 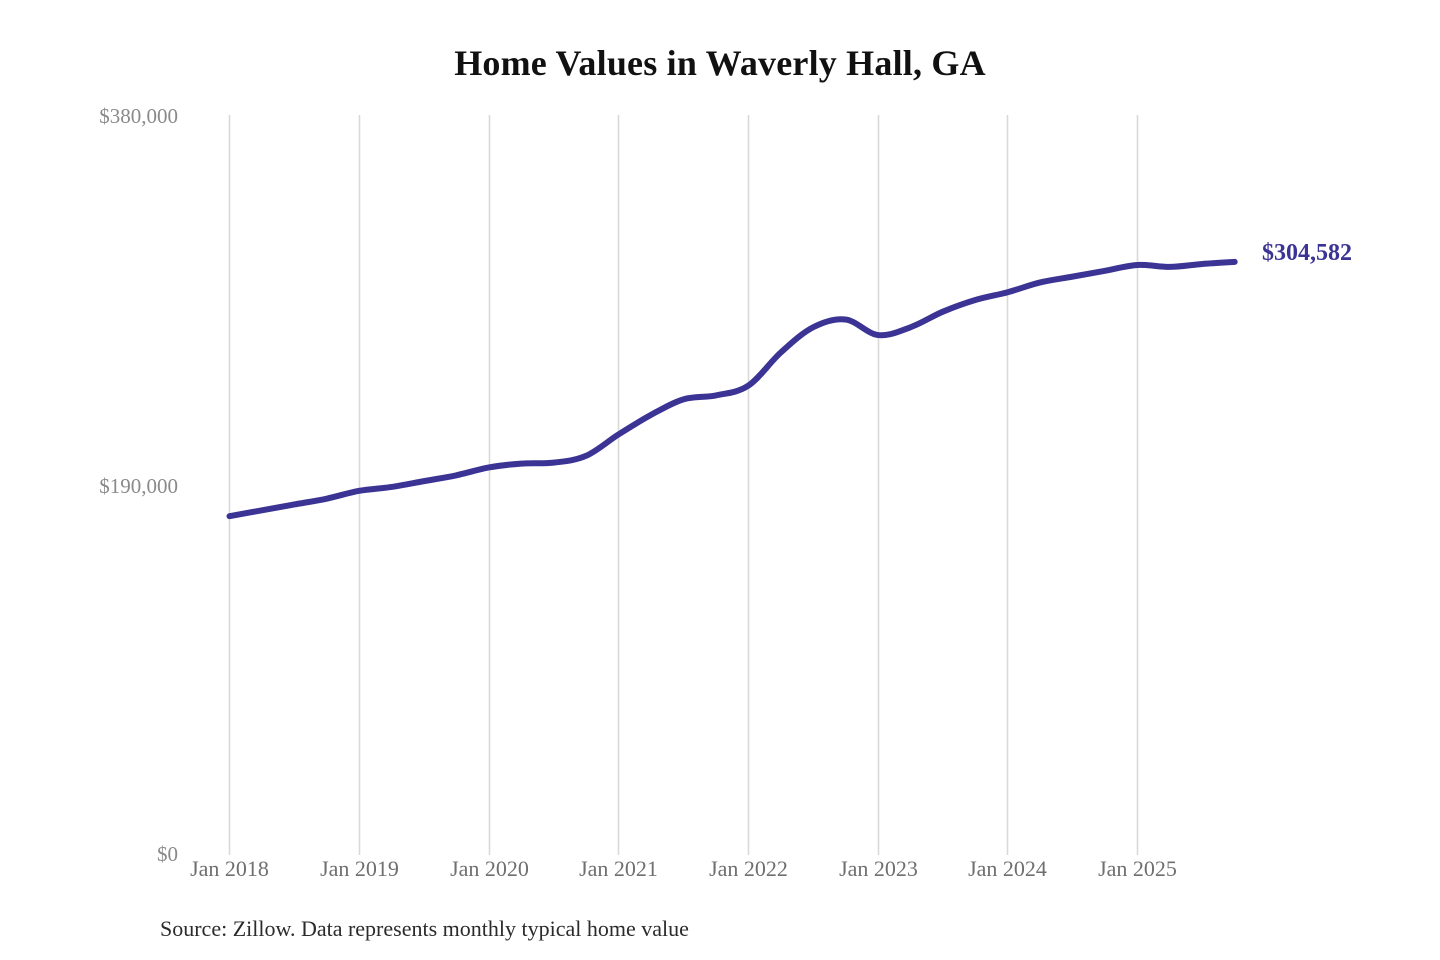 What do you see at coordinates (229, 868) in the screenshot?
I see `x-axis-tick-jan-2018: Jan 2018` at bounding box center [229, 868].